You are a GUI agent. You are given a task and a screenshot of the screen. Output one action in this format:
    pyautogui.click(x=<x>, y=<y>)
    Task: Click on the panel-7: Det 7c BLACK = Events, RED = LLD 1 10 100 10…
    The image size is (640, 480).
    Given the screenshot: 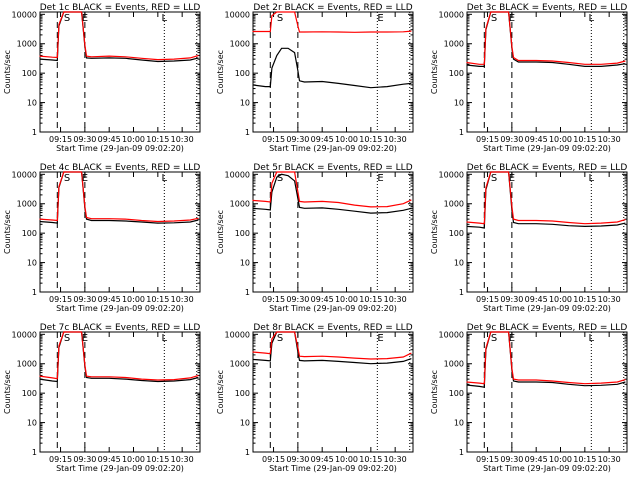 What is the action you would take?
    pyautogui.click(x=102, y=398)
    